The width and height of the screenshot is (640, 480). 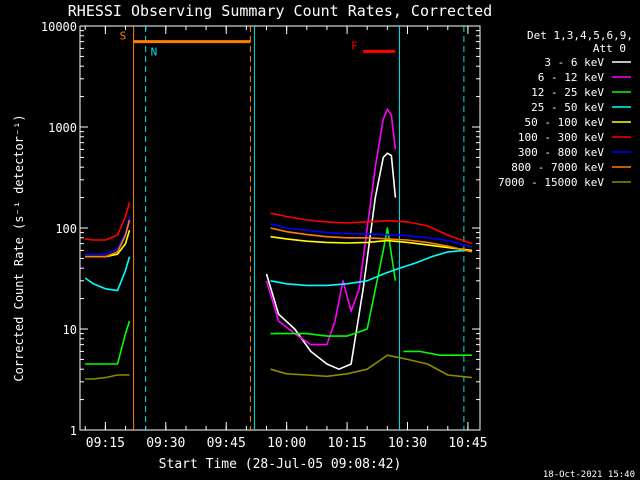 What do you see at coordinates (561, 137) in the screenshot?
I see `legend-label: 100 - 300 keV` at bounding box center [561, 137].